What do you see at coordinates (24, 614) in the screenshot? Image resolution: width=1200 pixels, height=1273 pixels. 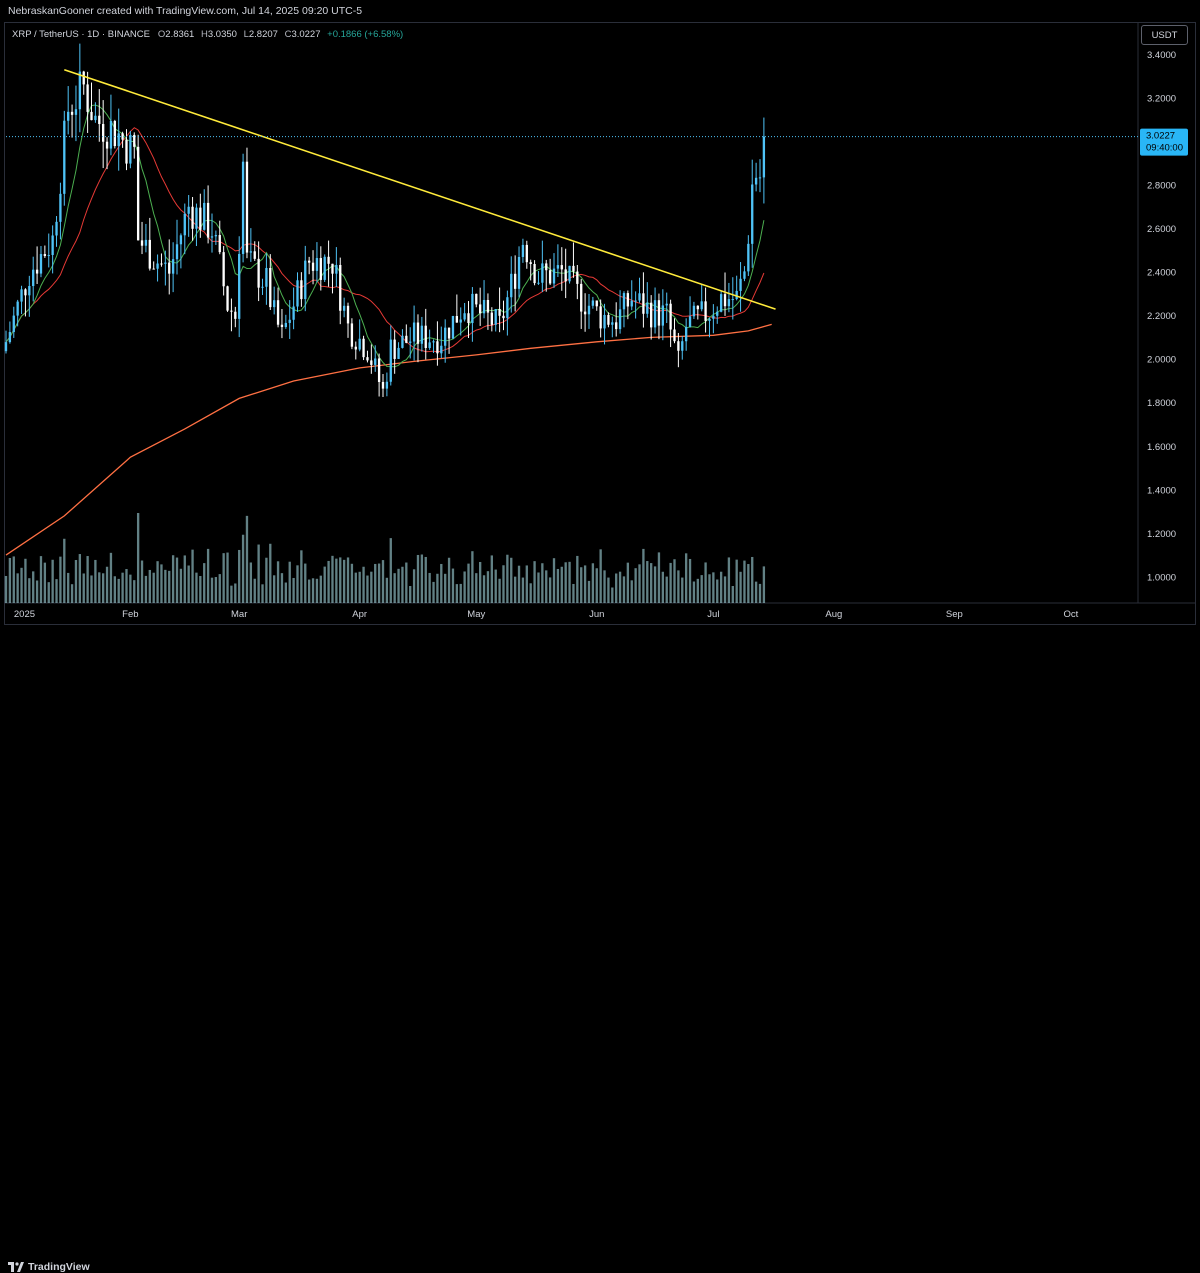 I see `x-tick-label: 2025` at bounding box center [24, 614].